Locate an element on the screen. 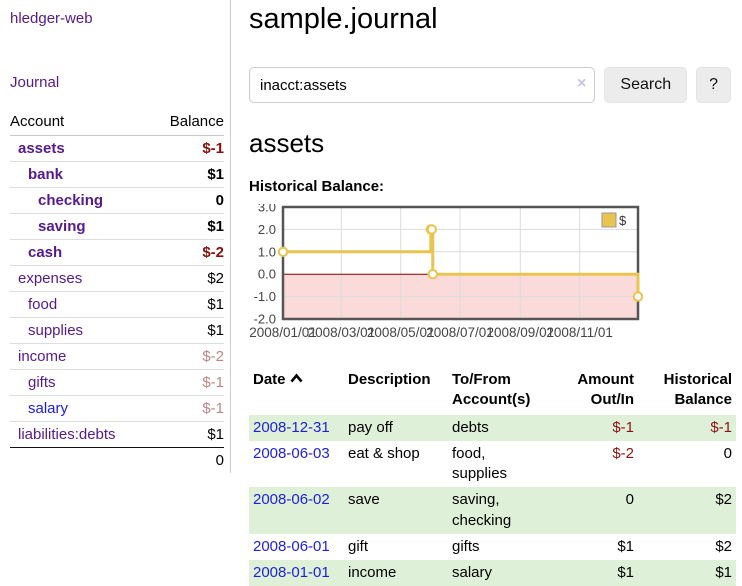  register-cell-amount: $-2 is located at coordinates (593, 464).